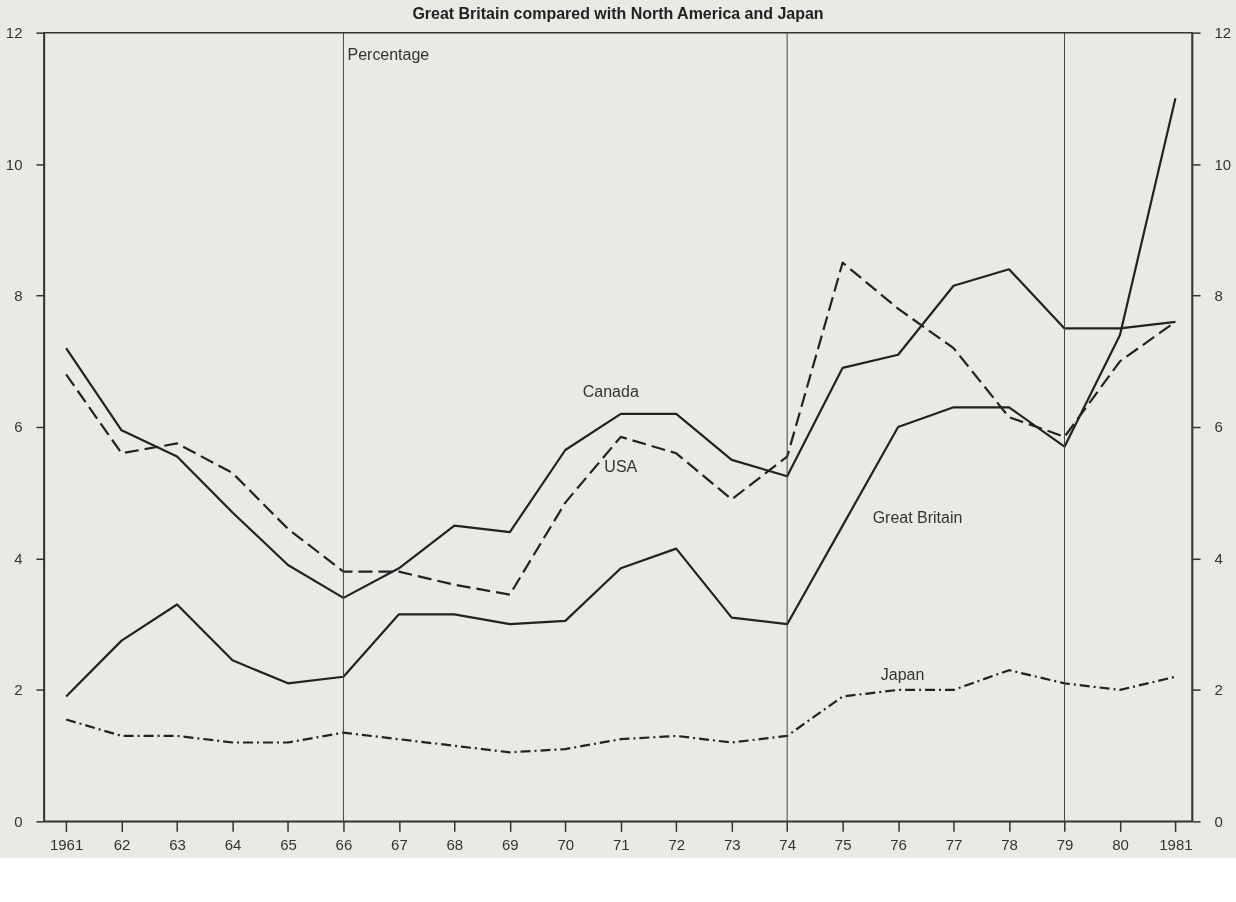  I want to click on x-tick-label: 76, so click(898, 844).